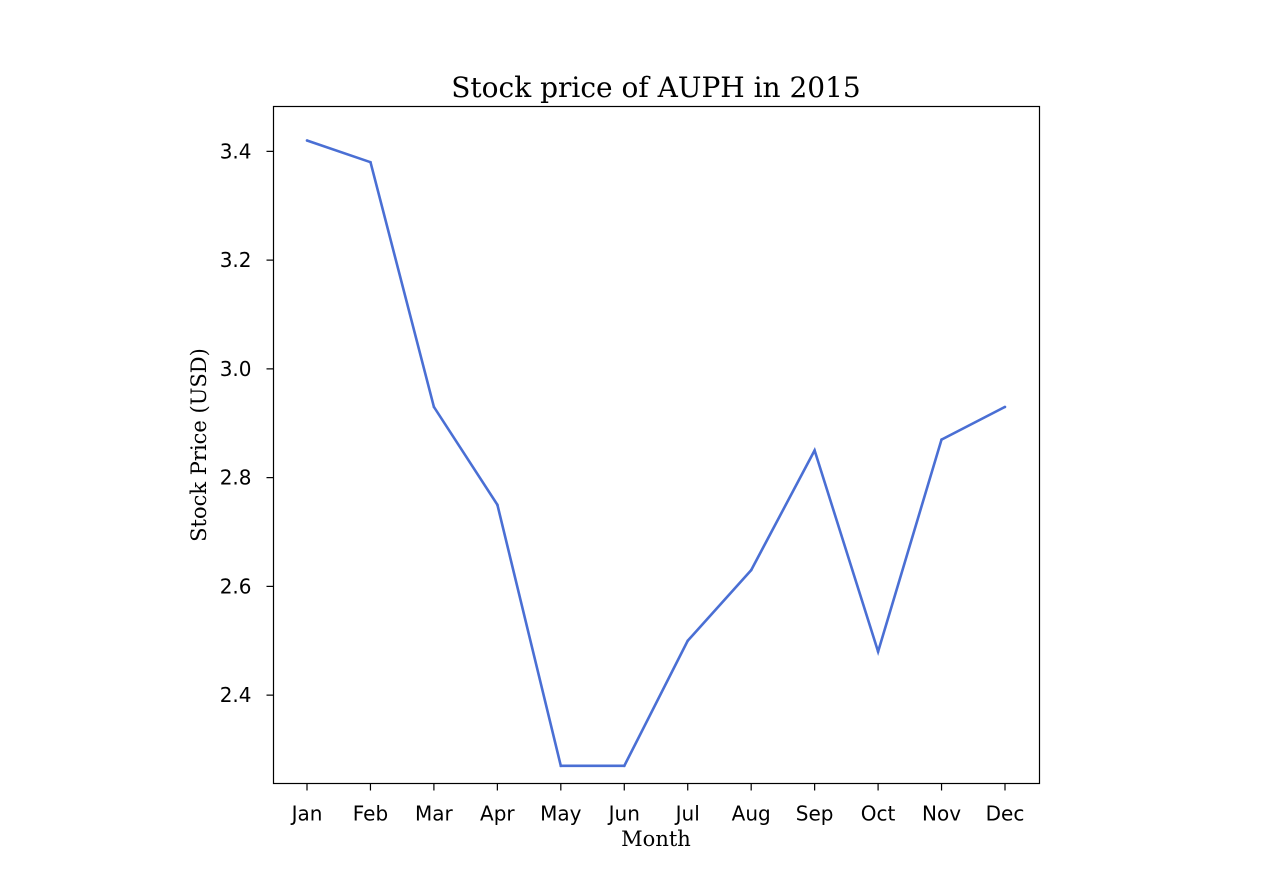 The height and width of the screenshot is (880, 1280). Describe the element at coordinates (236, 478) in the screenshot. I see `y-tick-label: 2.8` at that location.